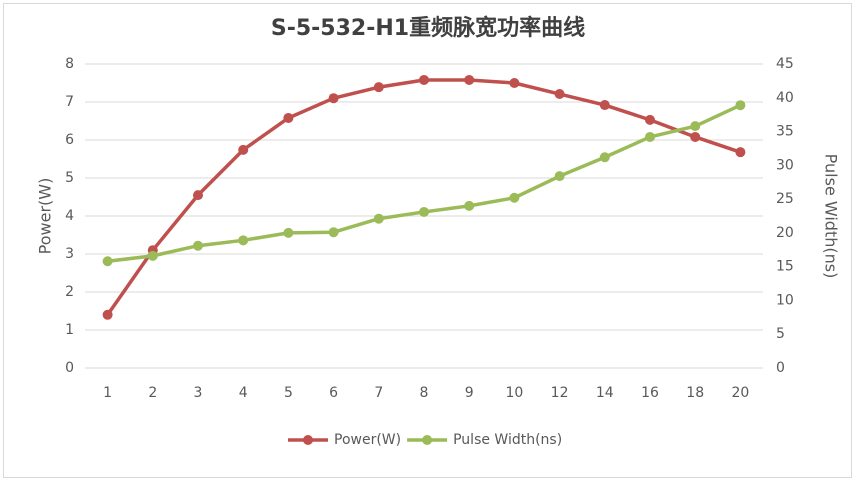 The image size is (856, 487). Describe the element at coordinates (152, 393) in the screenshot. I see `x-tick-label: 2` at that location.